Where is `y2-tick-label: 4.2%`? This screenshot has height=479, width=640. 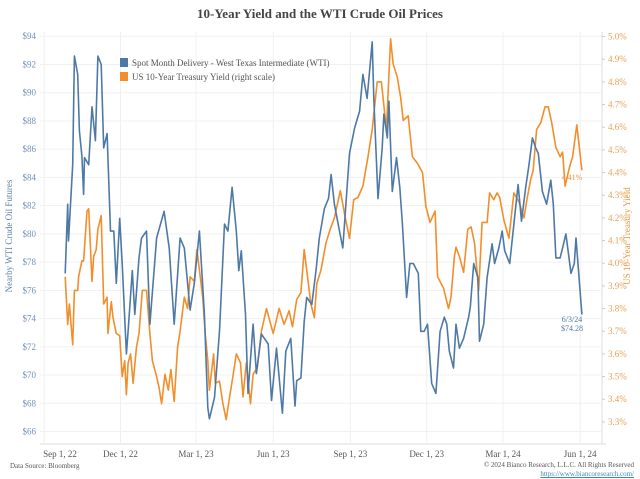
y2-tick-label: 4.2% is located at coordinates (617, 218).